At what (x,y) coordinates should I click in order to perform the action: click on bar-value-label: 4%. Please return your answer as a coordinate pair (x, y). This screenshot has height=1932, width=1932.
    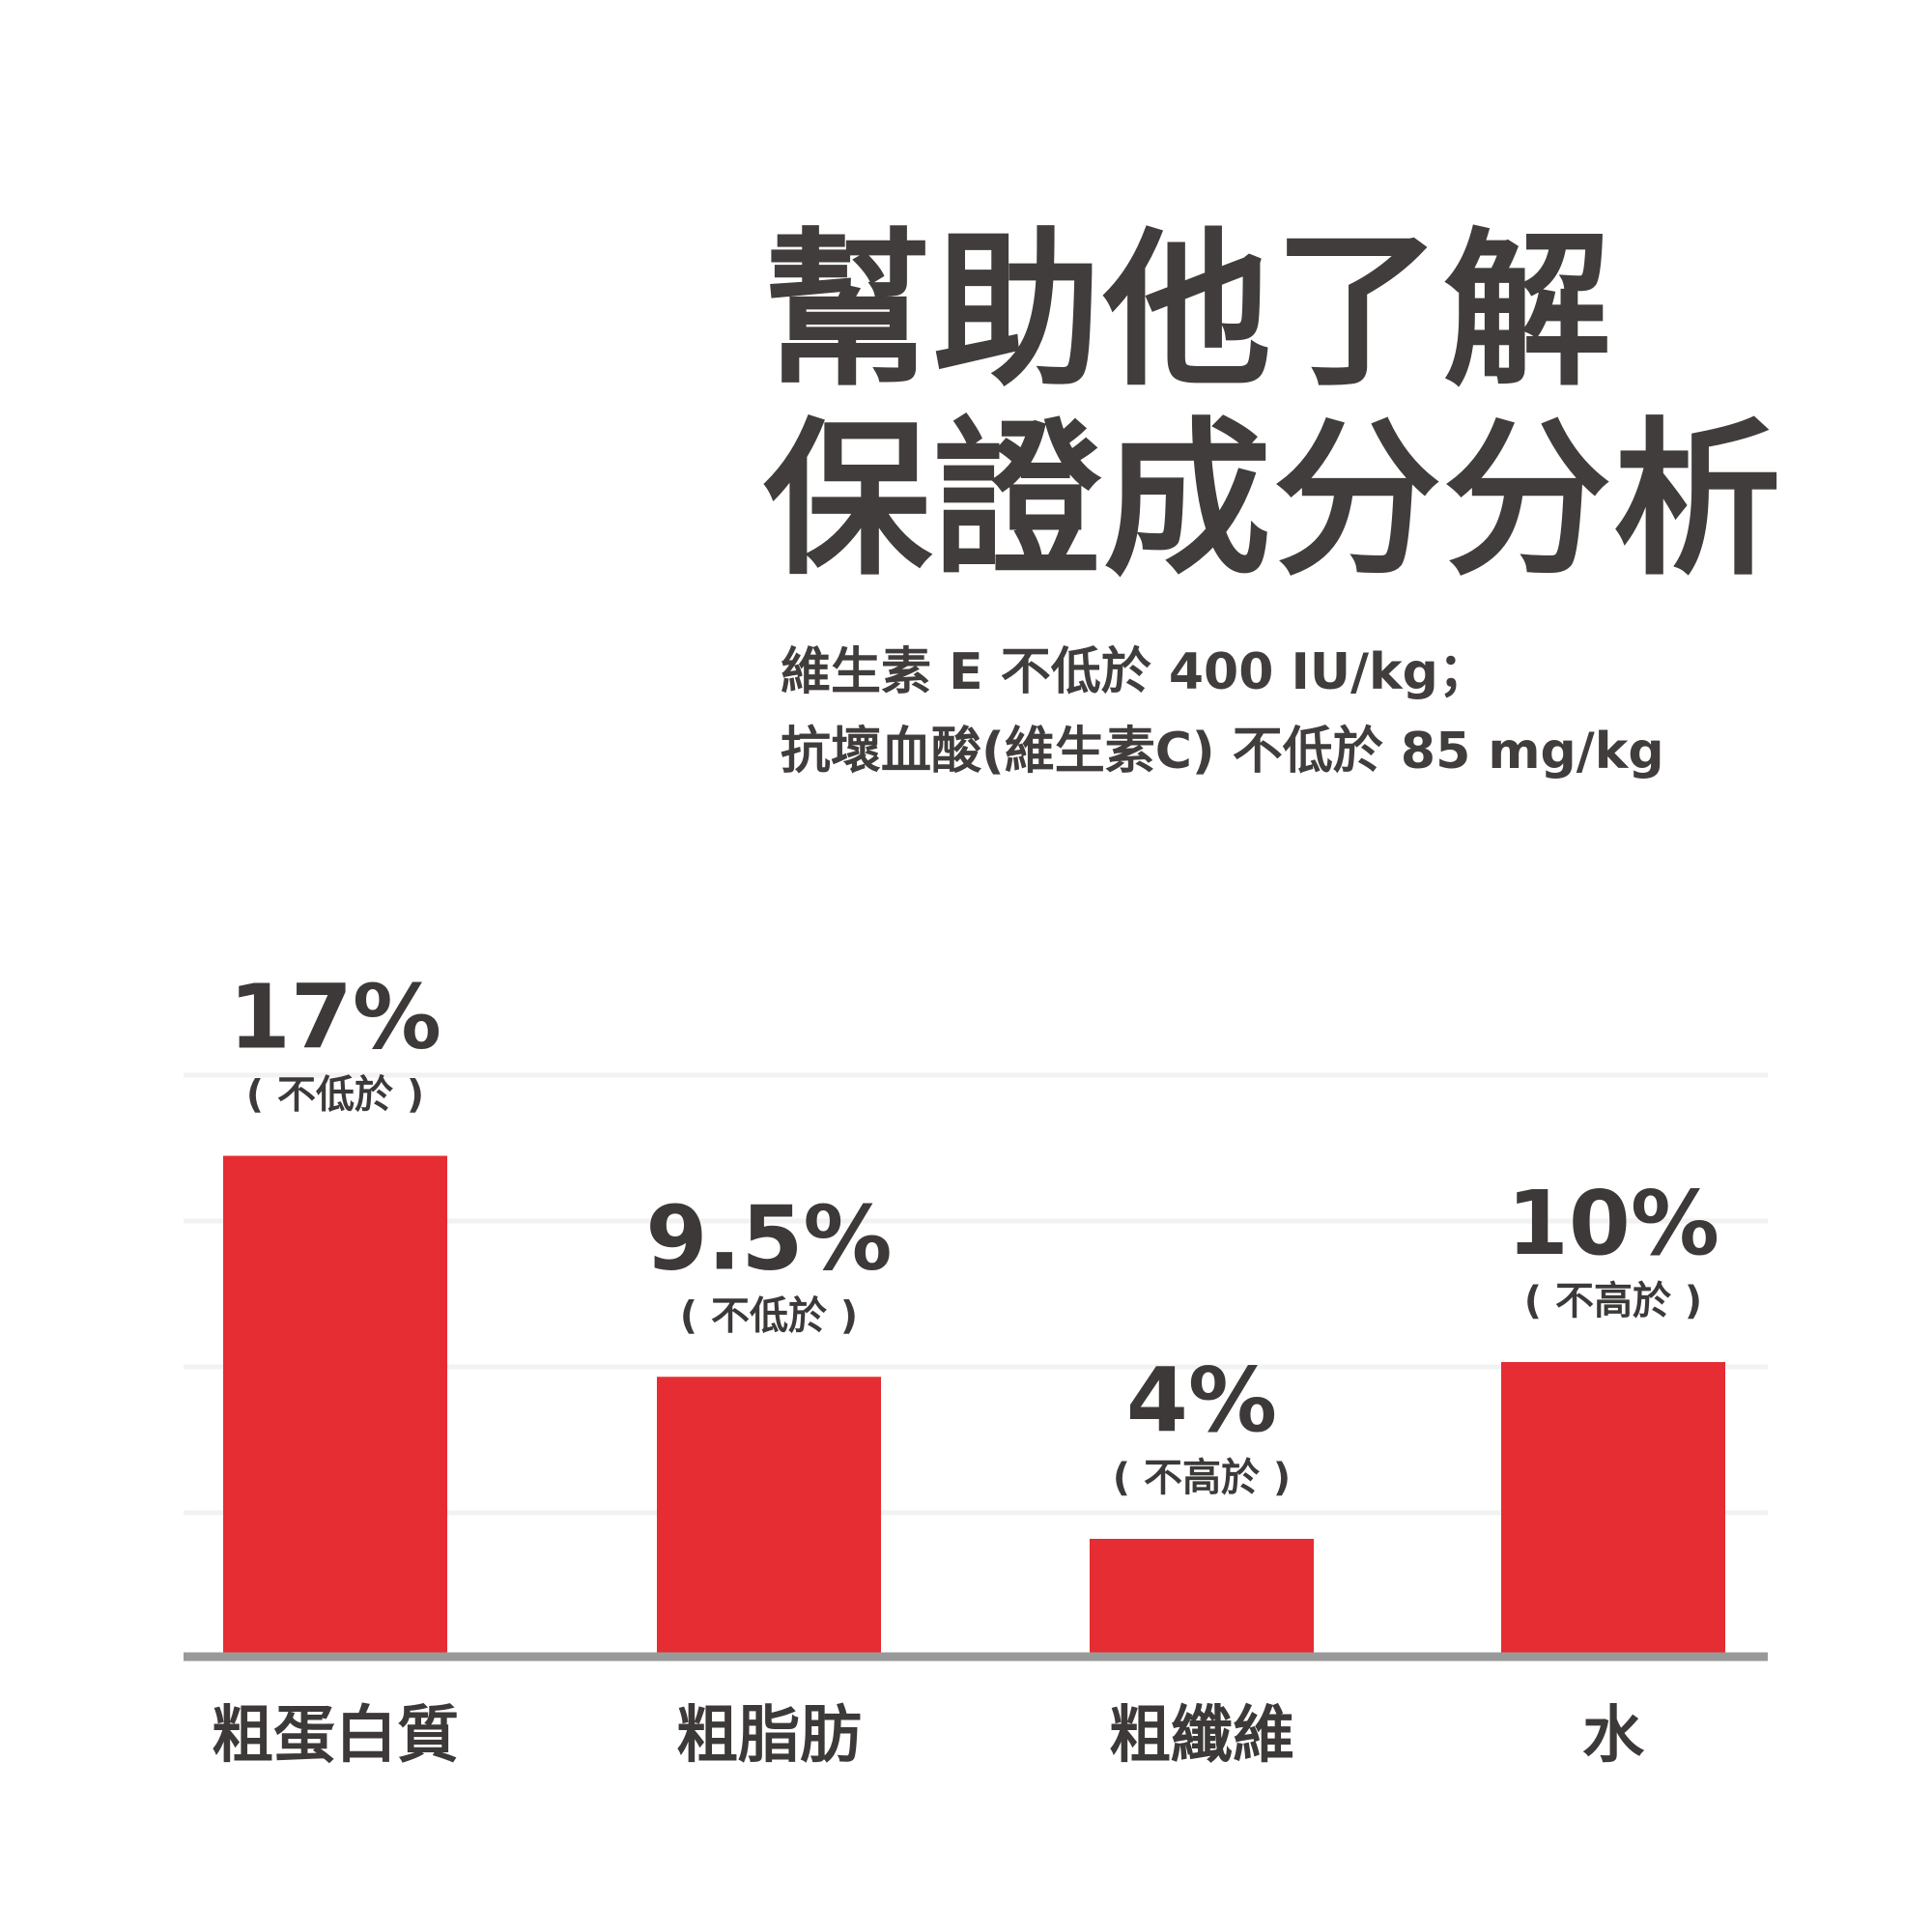
    Looking at the image, I should click on (1201, 1400).